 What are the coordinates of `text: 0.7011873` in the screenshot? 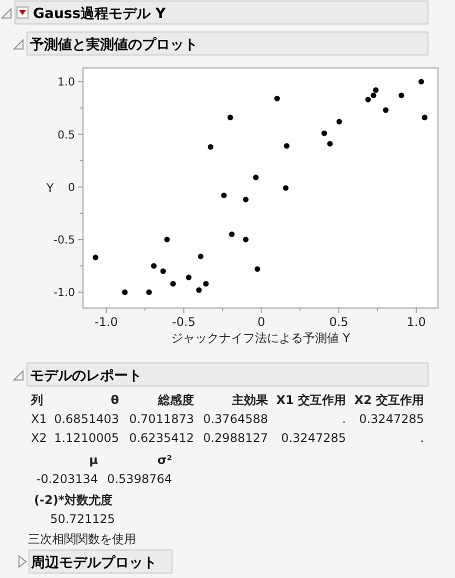 It's located at (161, 419).